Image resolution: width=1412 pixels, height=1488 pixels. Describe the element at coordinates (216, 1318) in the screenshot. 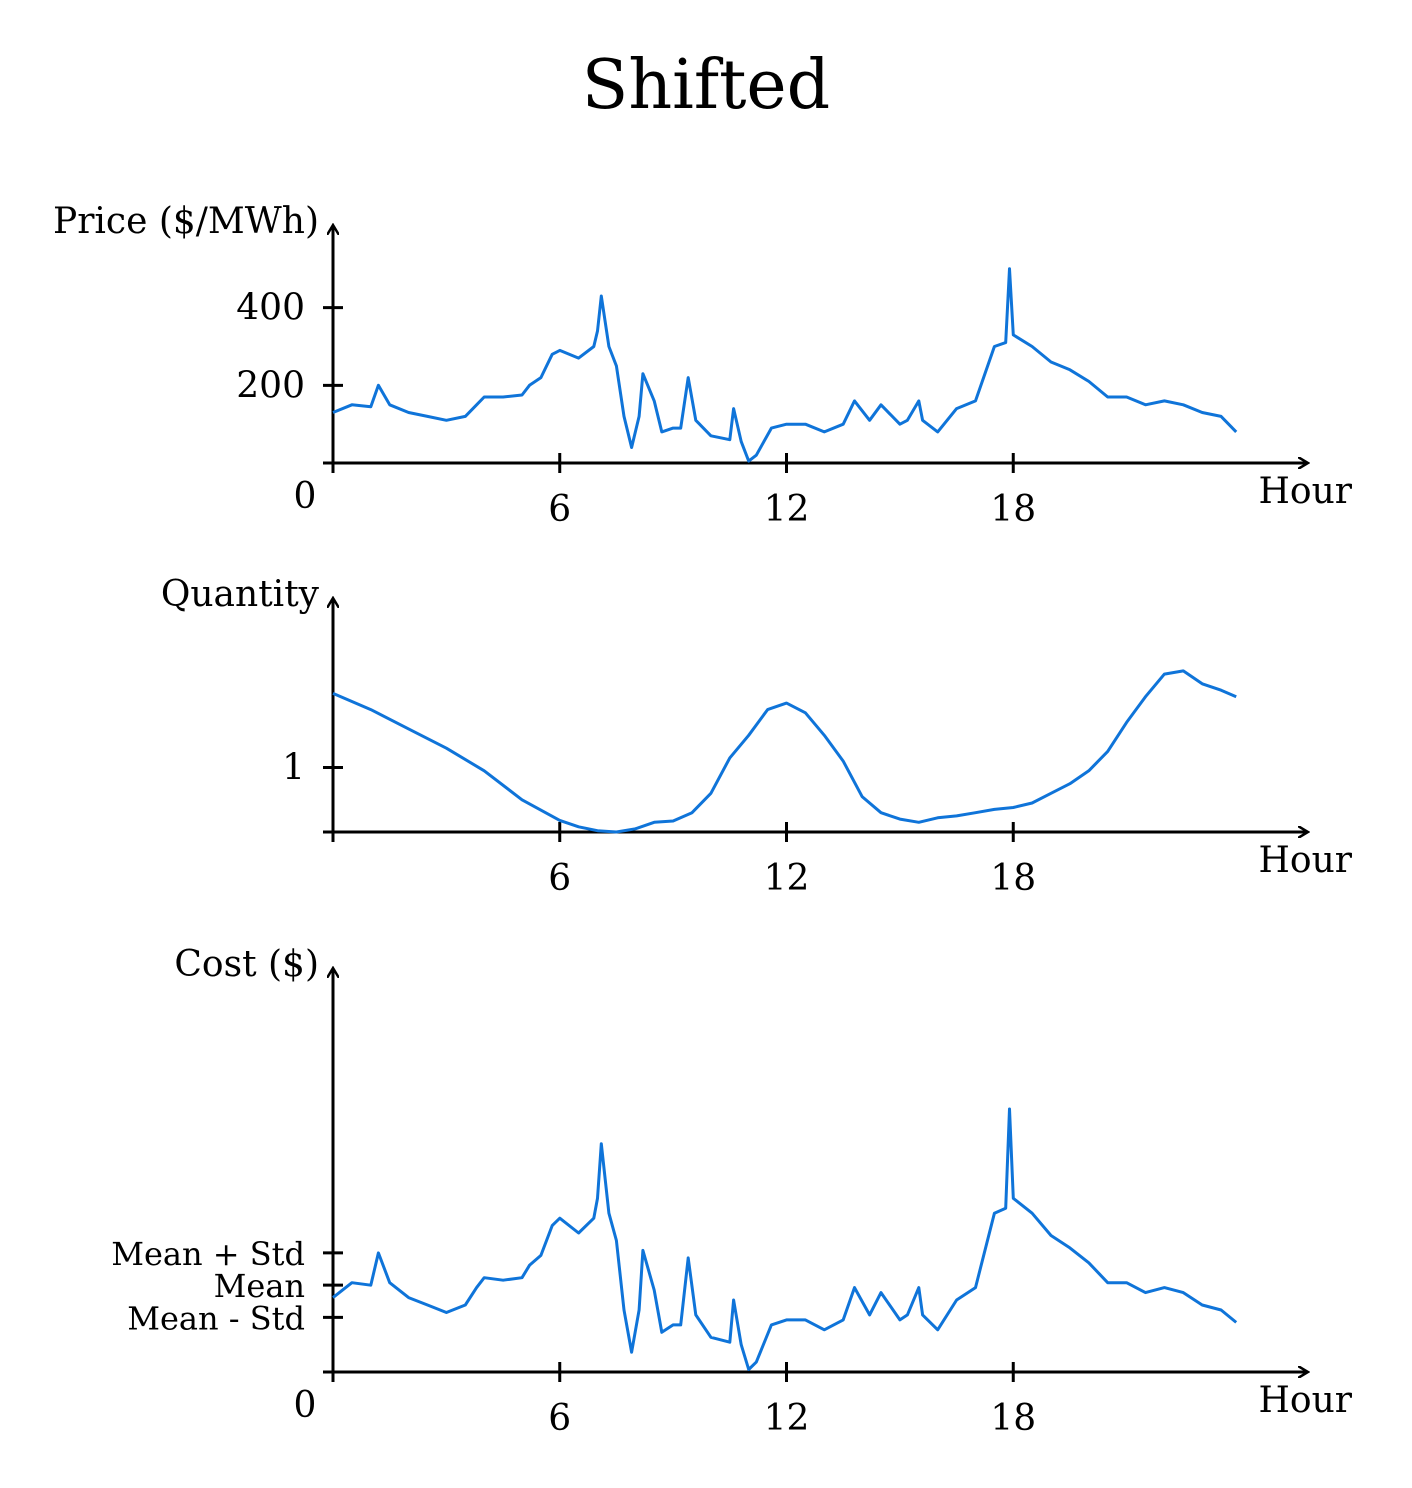

I see `y-tick-label: Mean - Std` at that location.